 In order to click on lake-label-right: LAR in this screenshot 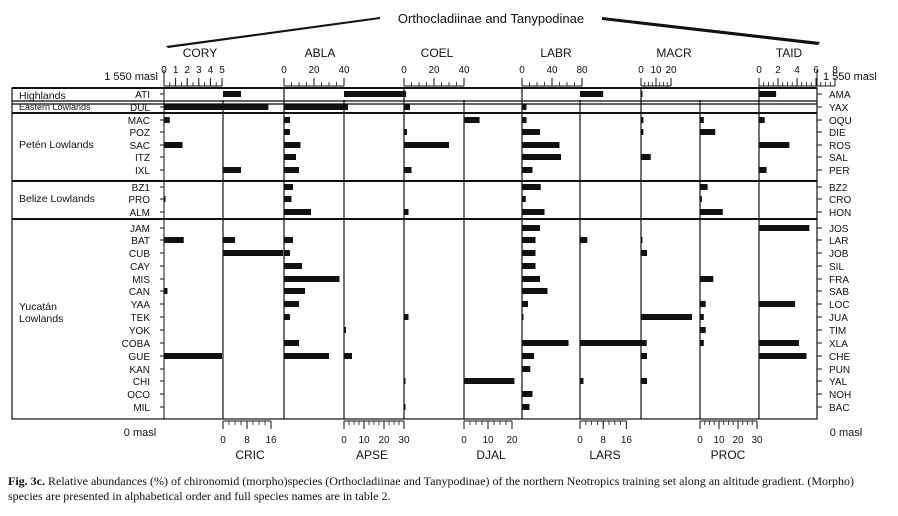, I will do `click(838, 241)`.